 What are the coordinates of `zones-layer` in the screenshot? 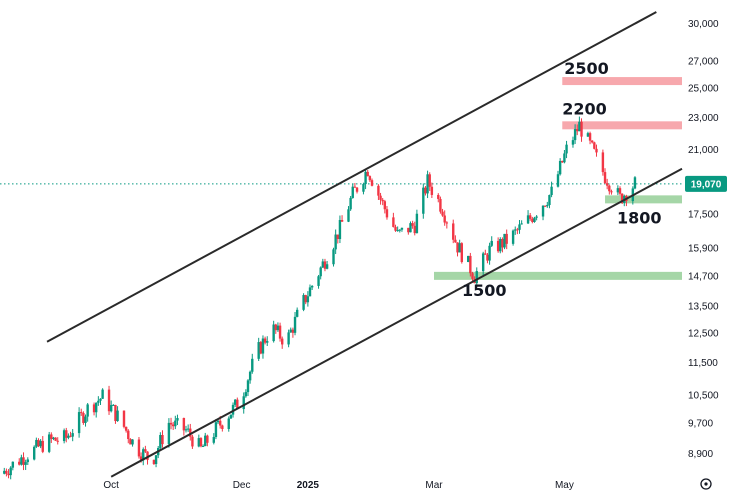 It's located at (558, 178).